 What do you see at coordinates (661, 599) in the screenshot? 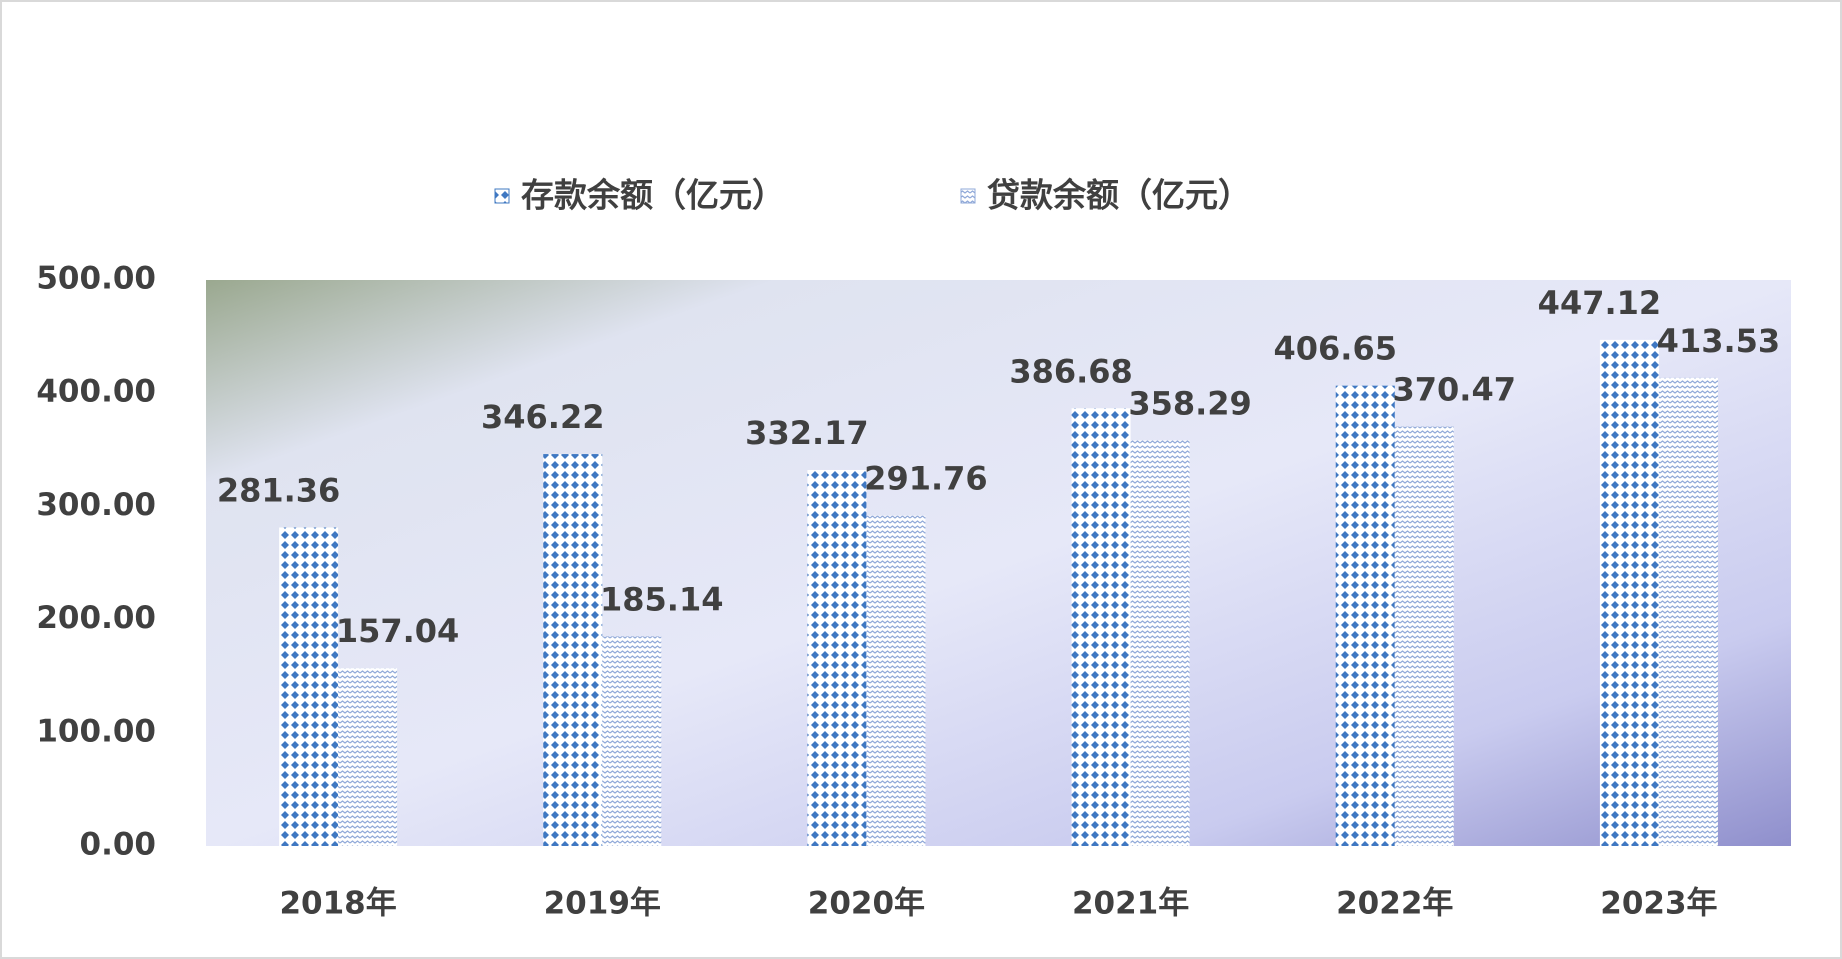
I see `data-label: 185.14` at bounding box center [661, 599].